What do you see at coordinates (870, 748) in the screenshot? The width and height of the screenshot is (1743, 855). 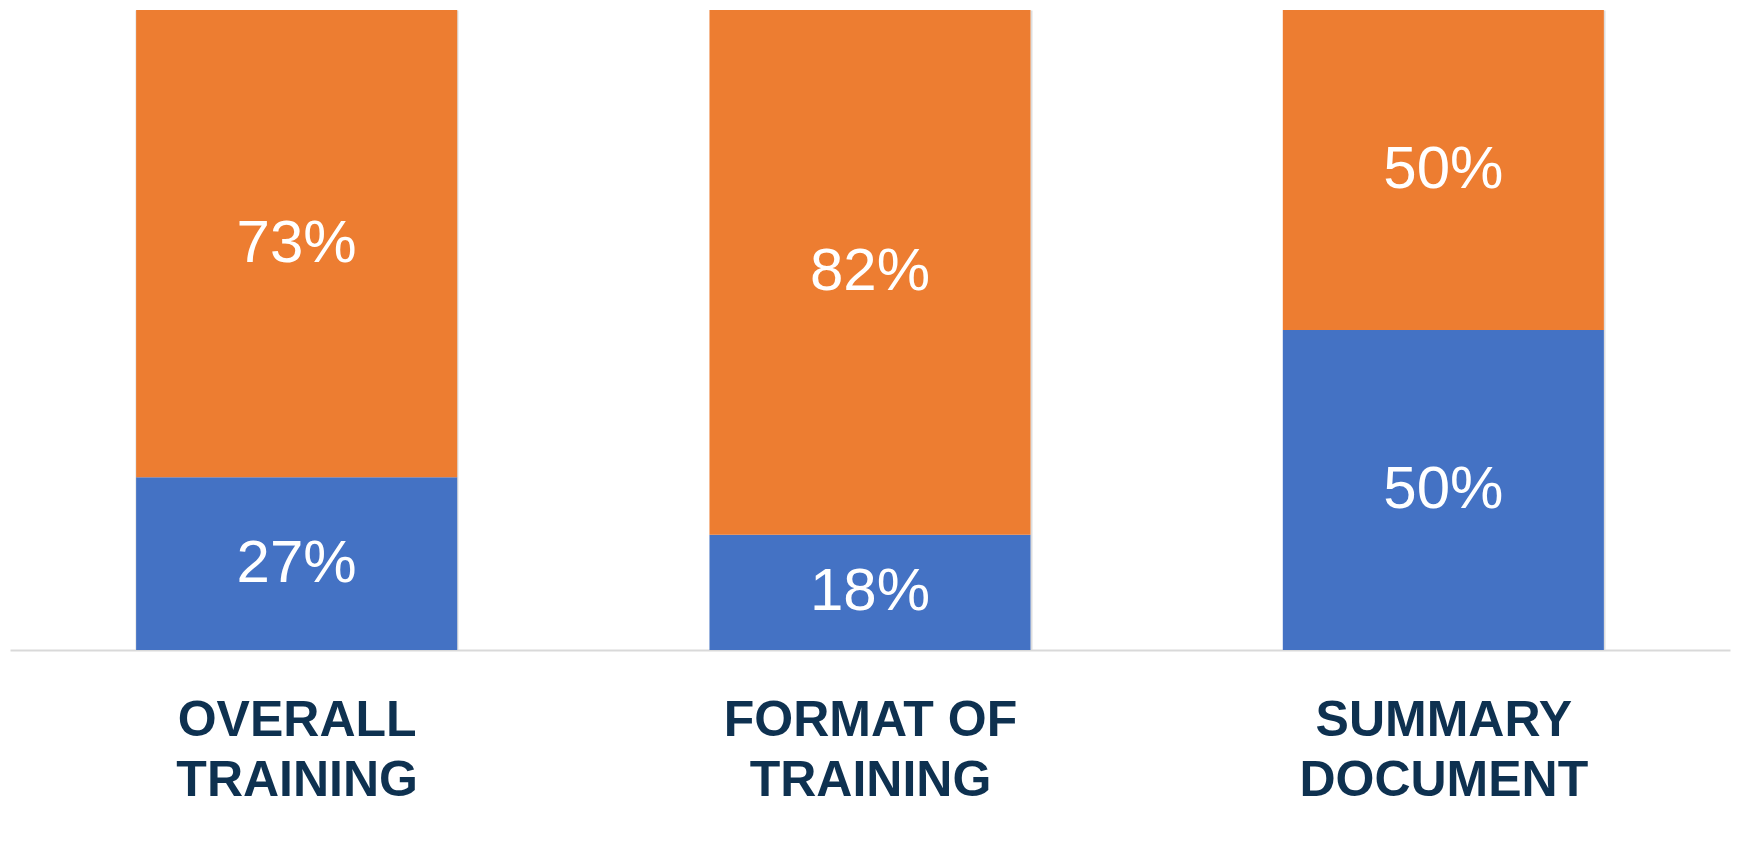 I see `x-tick-label: FORMAT OF TRAINING` at bounding box center [870, 748].